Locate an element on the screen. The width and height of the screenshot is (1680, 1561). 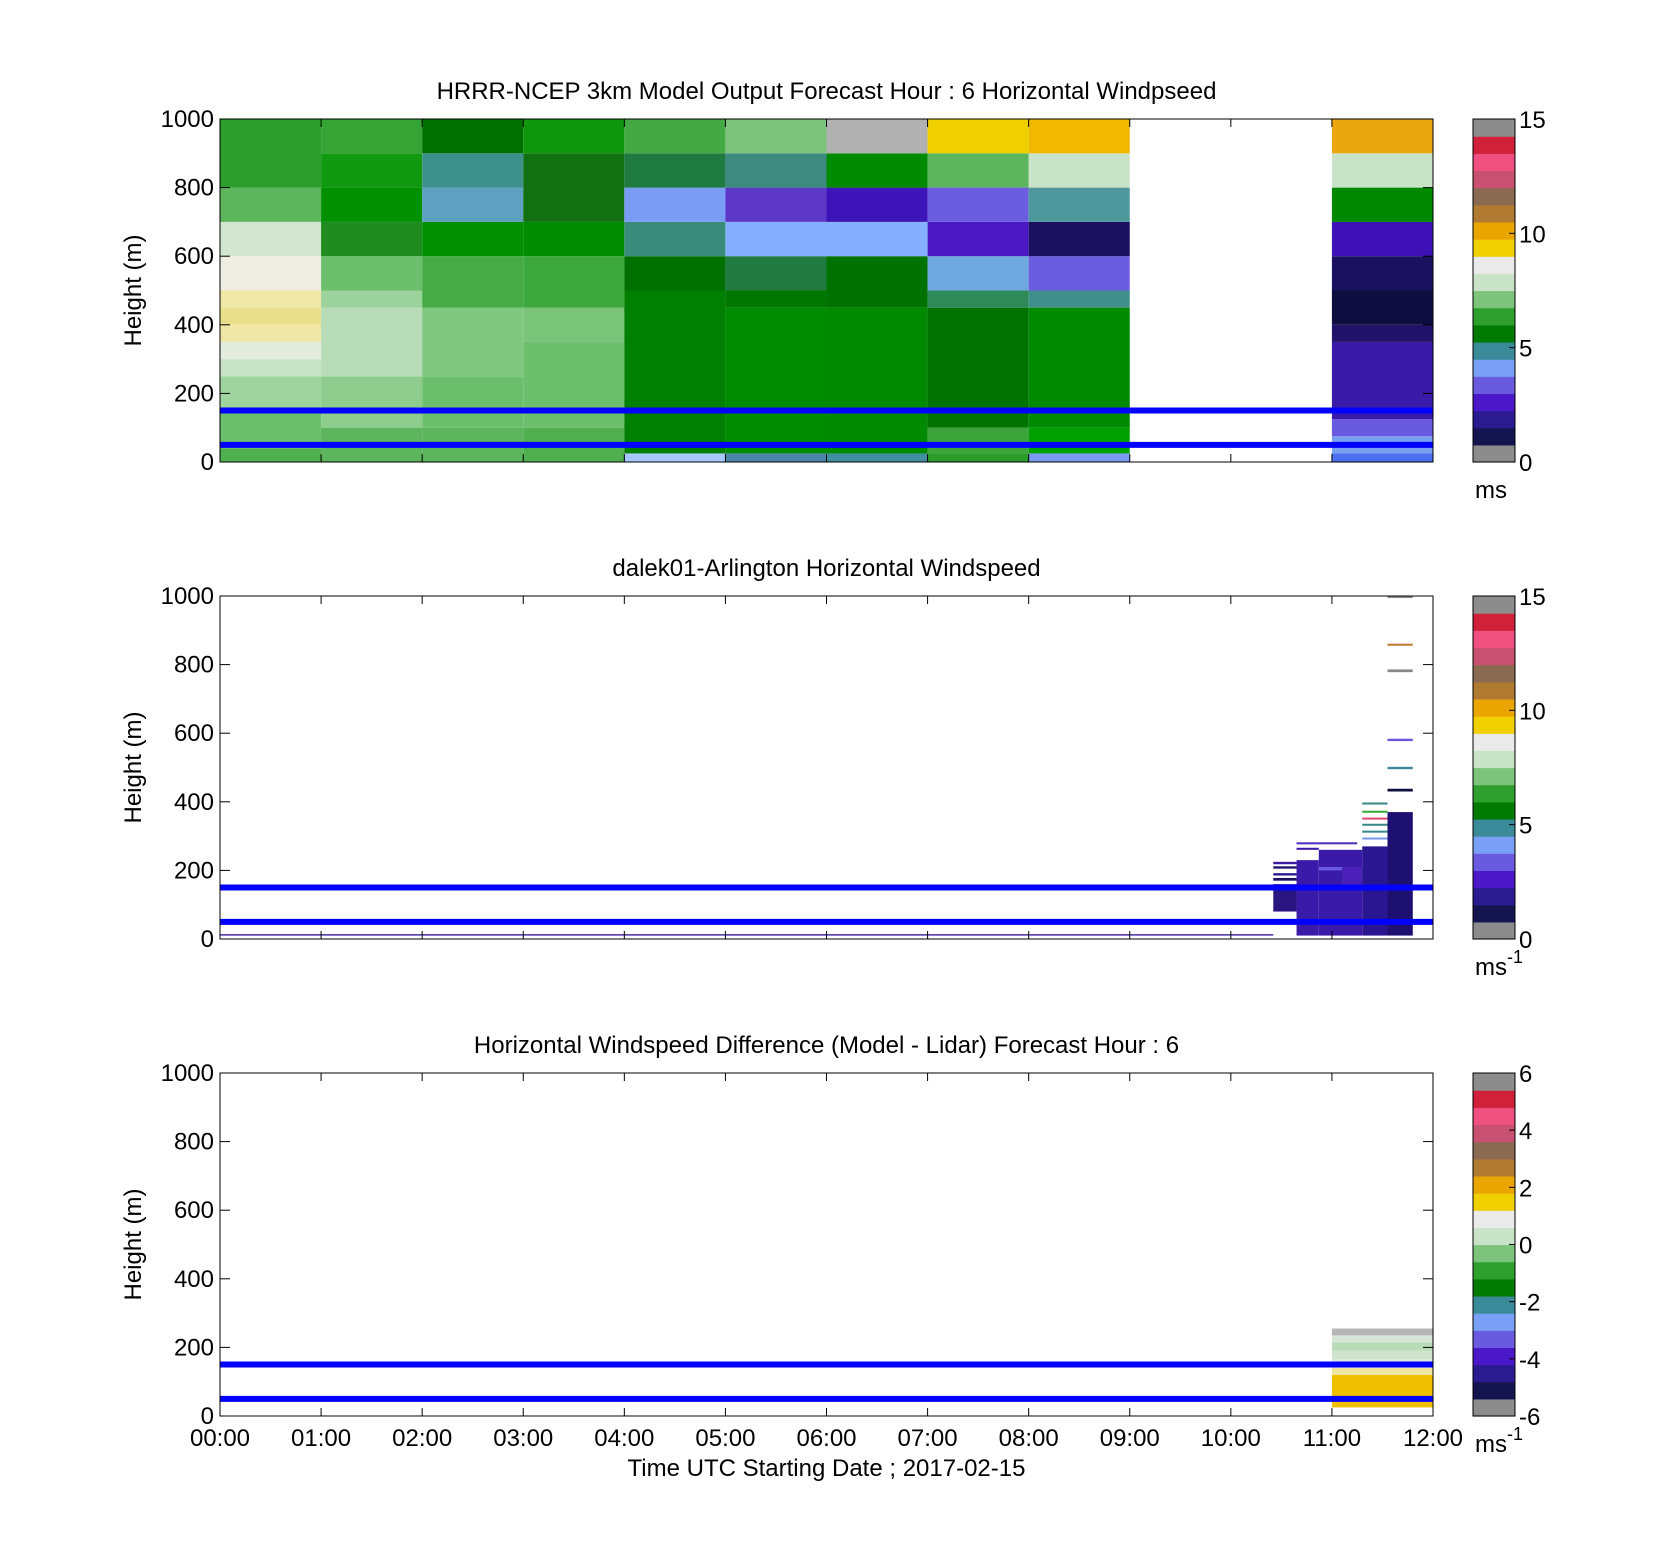
x-tick-label: 03:00 is located at coordinates (523, 1438).